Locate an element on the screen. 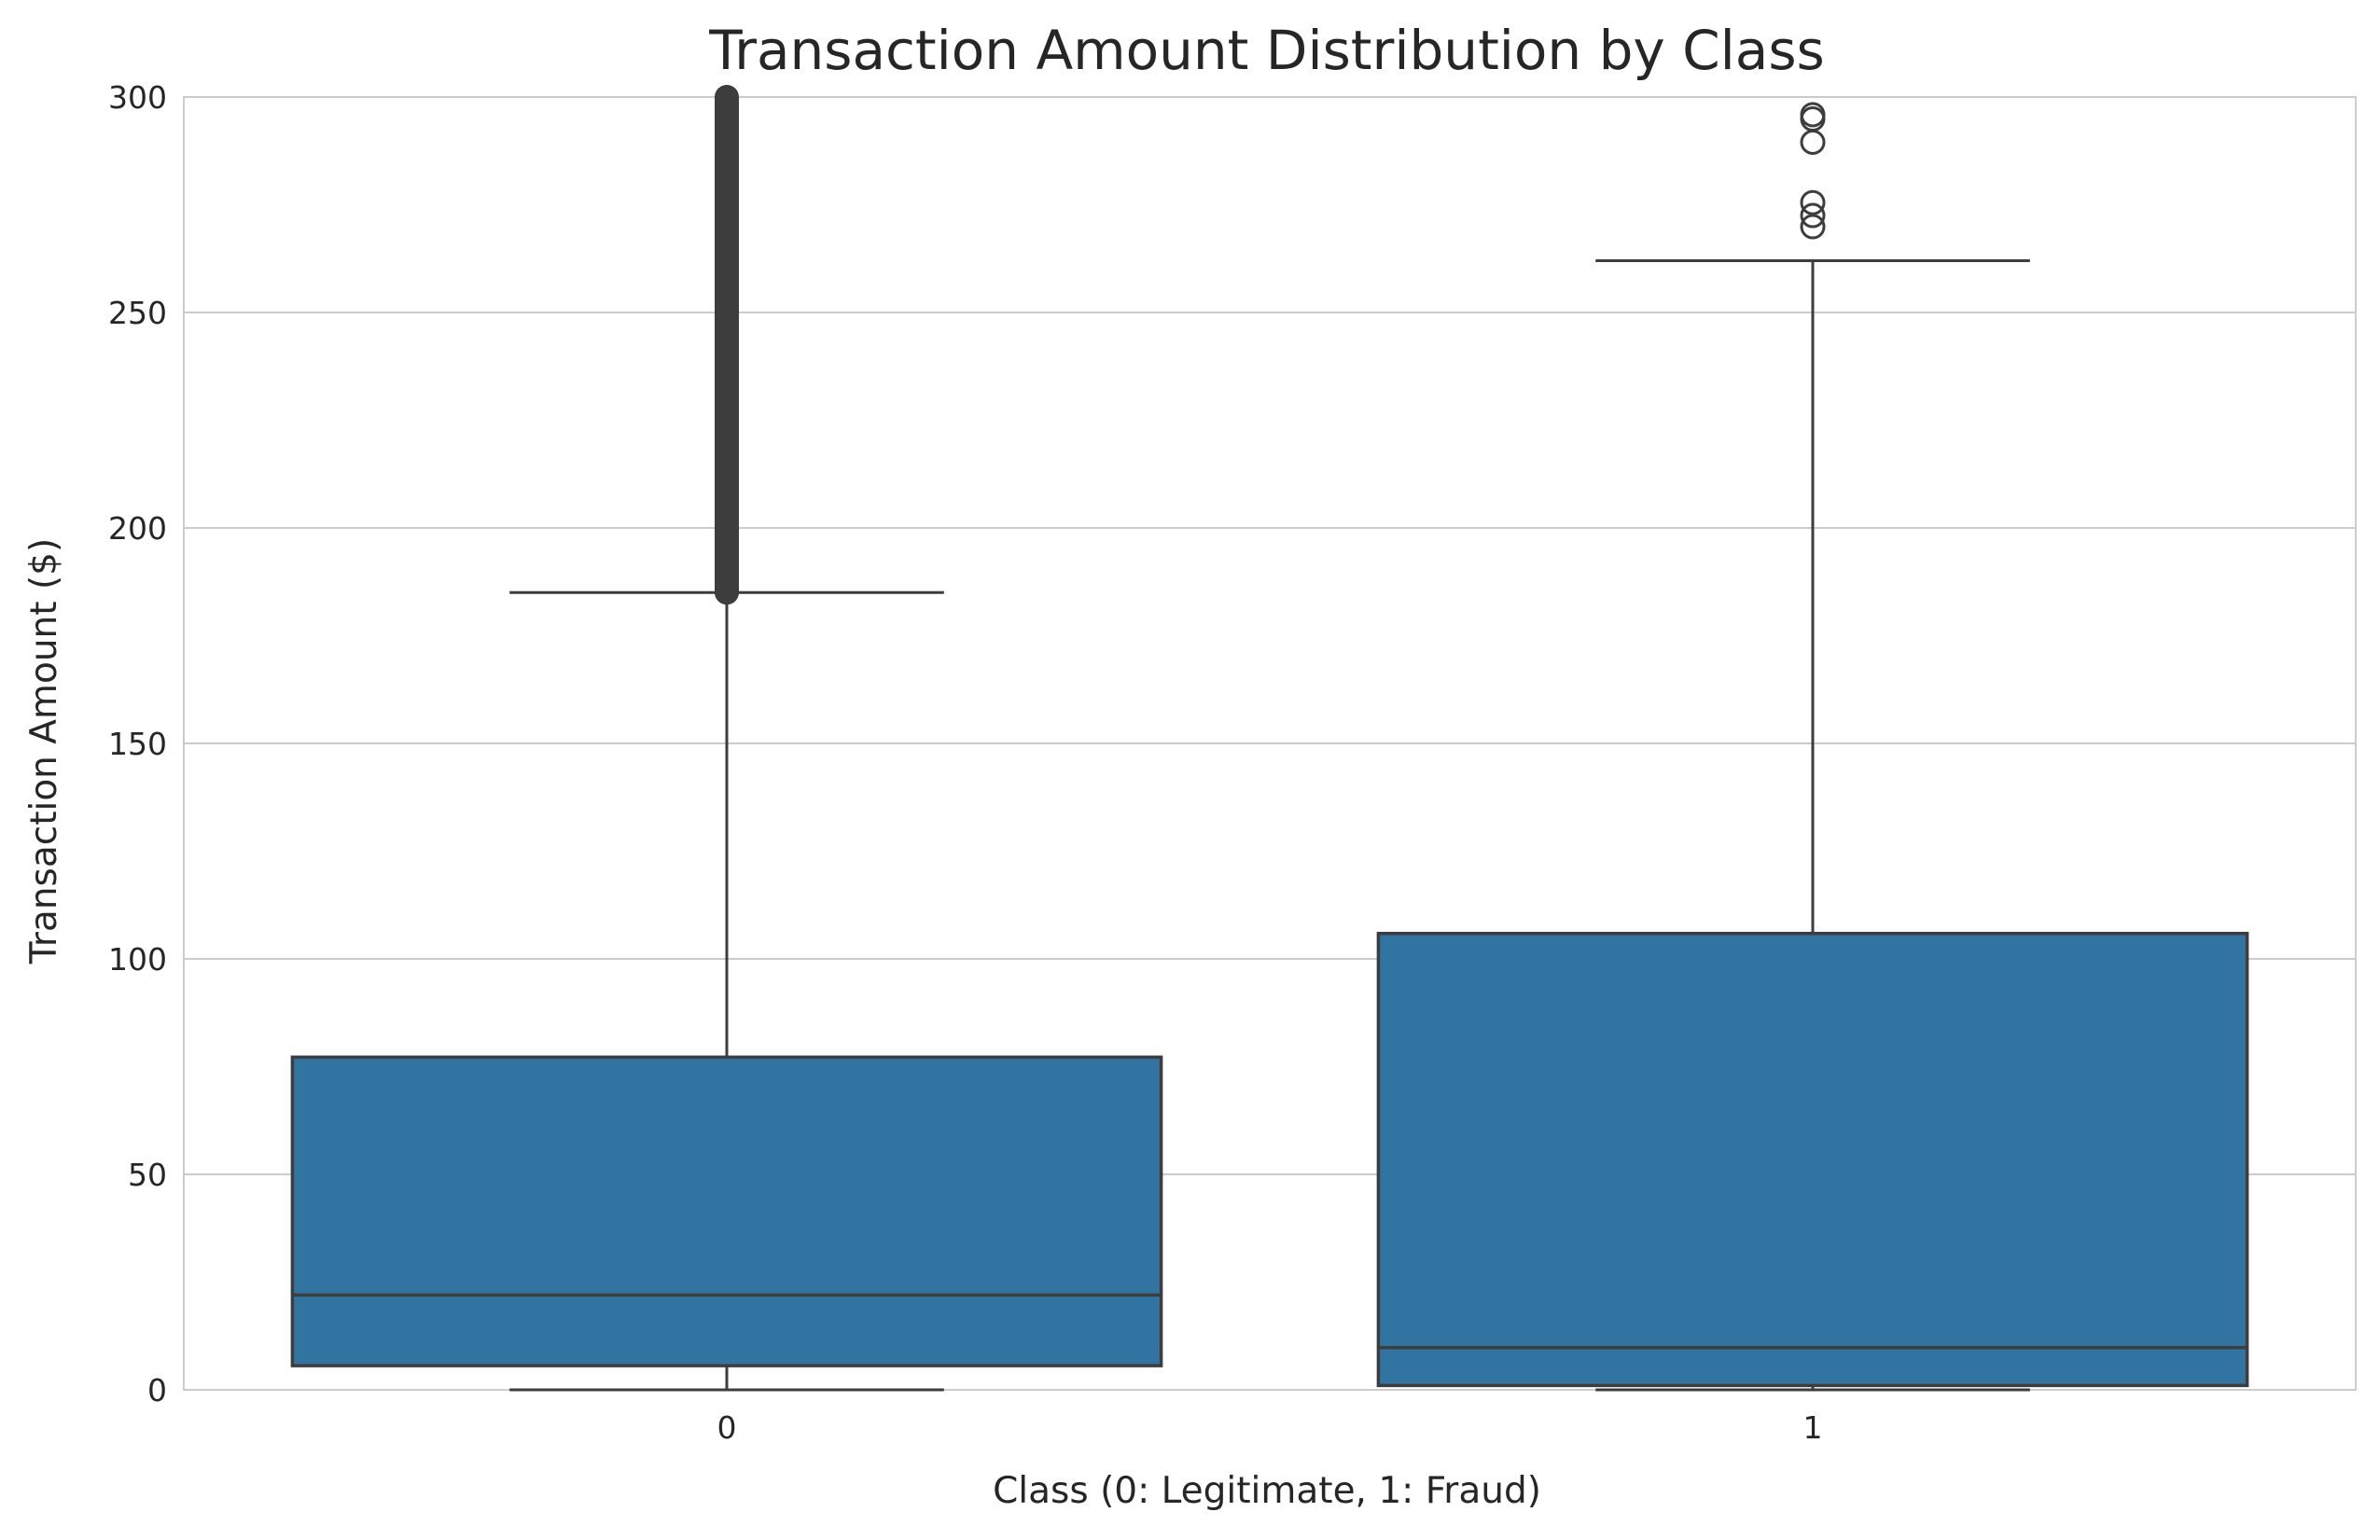  x-axis-label: Class (0: Legitimate, 1: Fraud) is located at coordinates (1267, 1491).